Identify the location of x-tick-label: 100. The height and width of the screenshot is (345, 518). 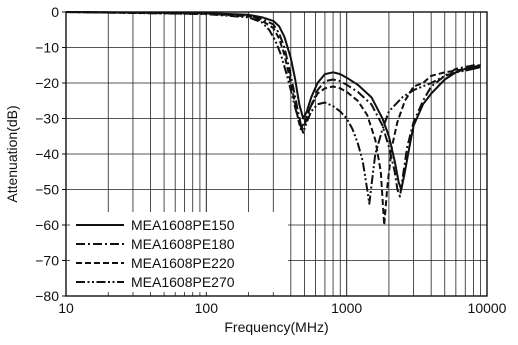
(207, 308).